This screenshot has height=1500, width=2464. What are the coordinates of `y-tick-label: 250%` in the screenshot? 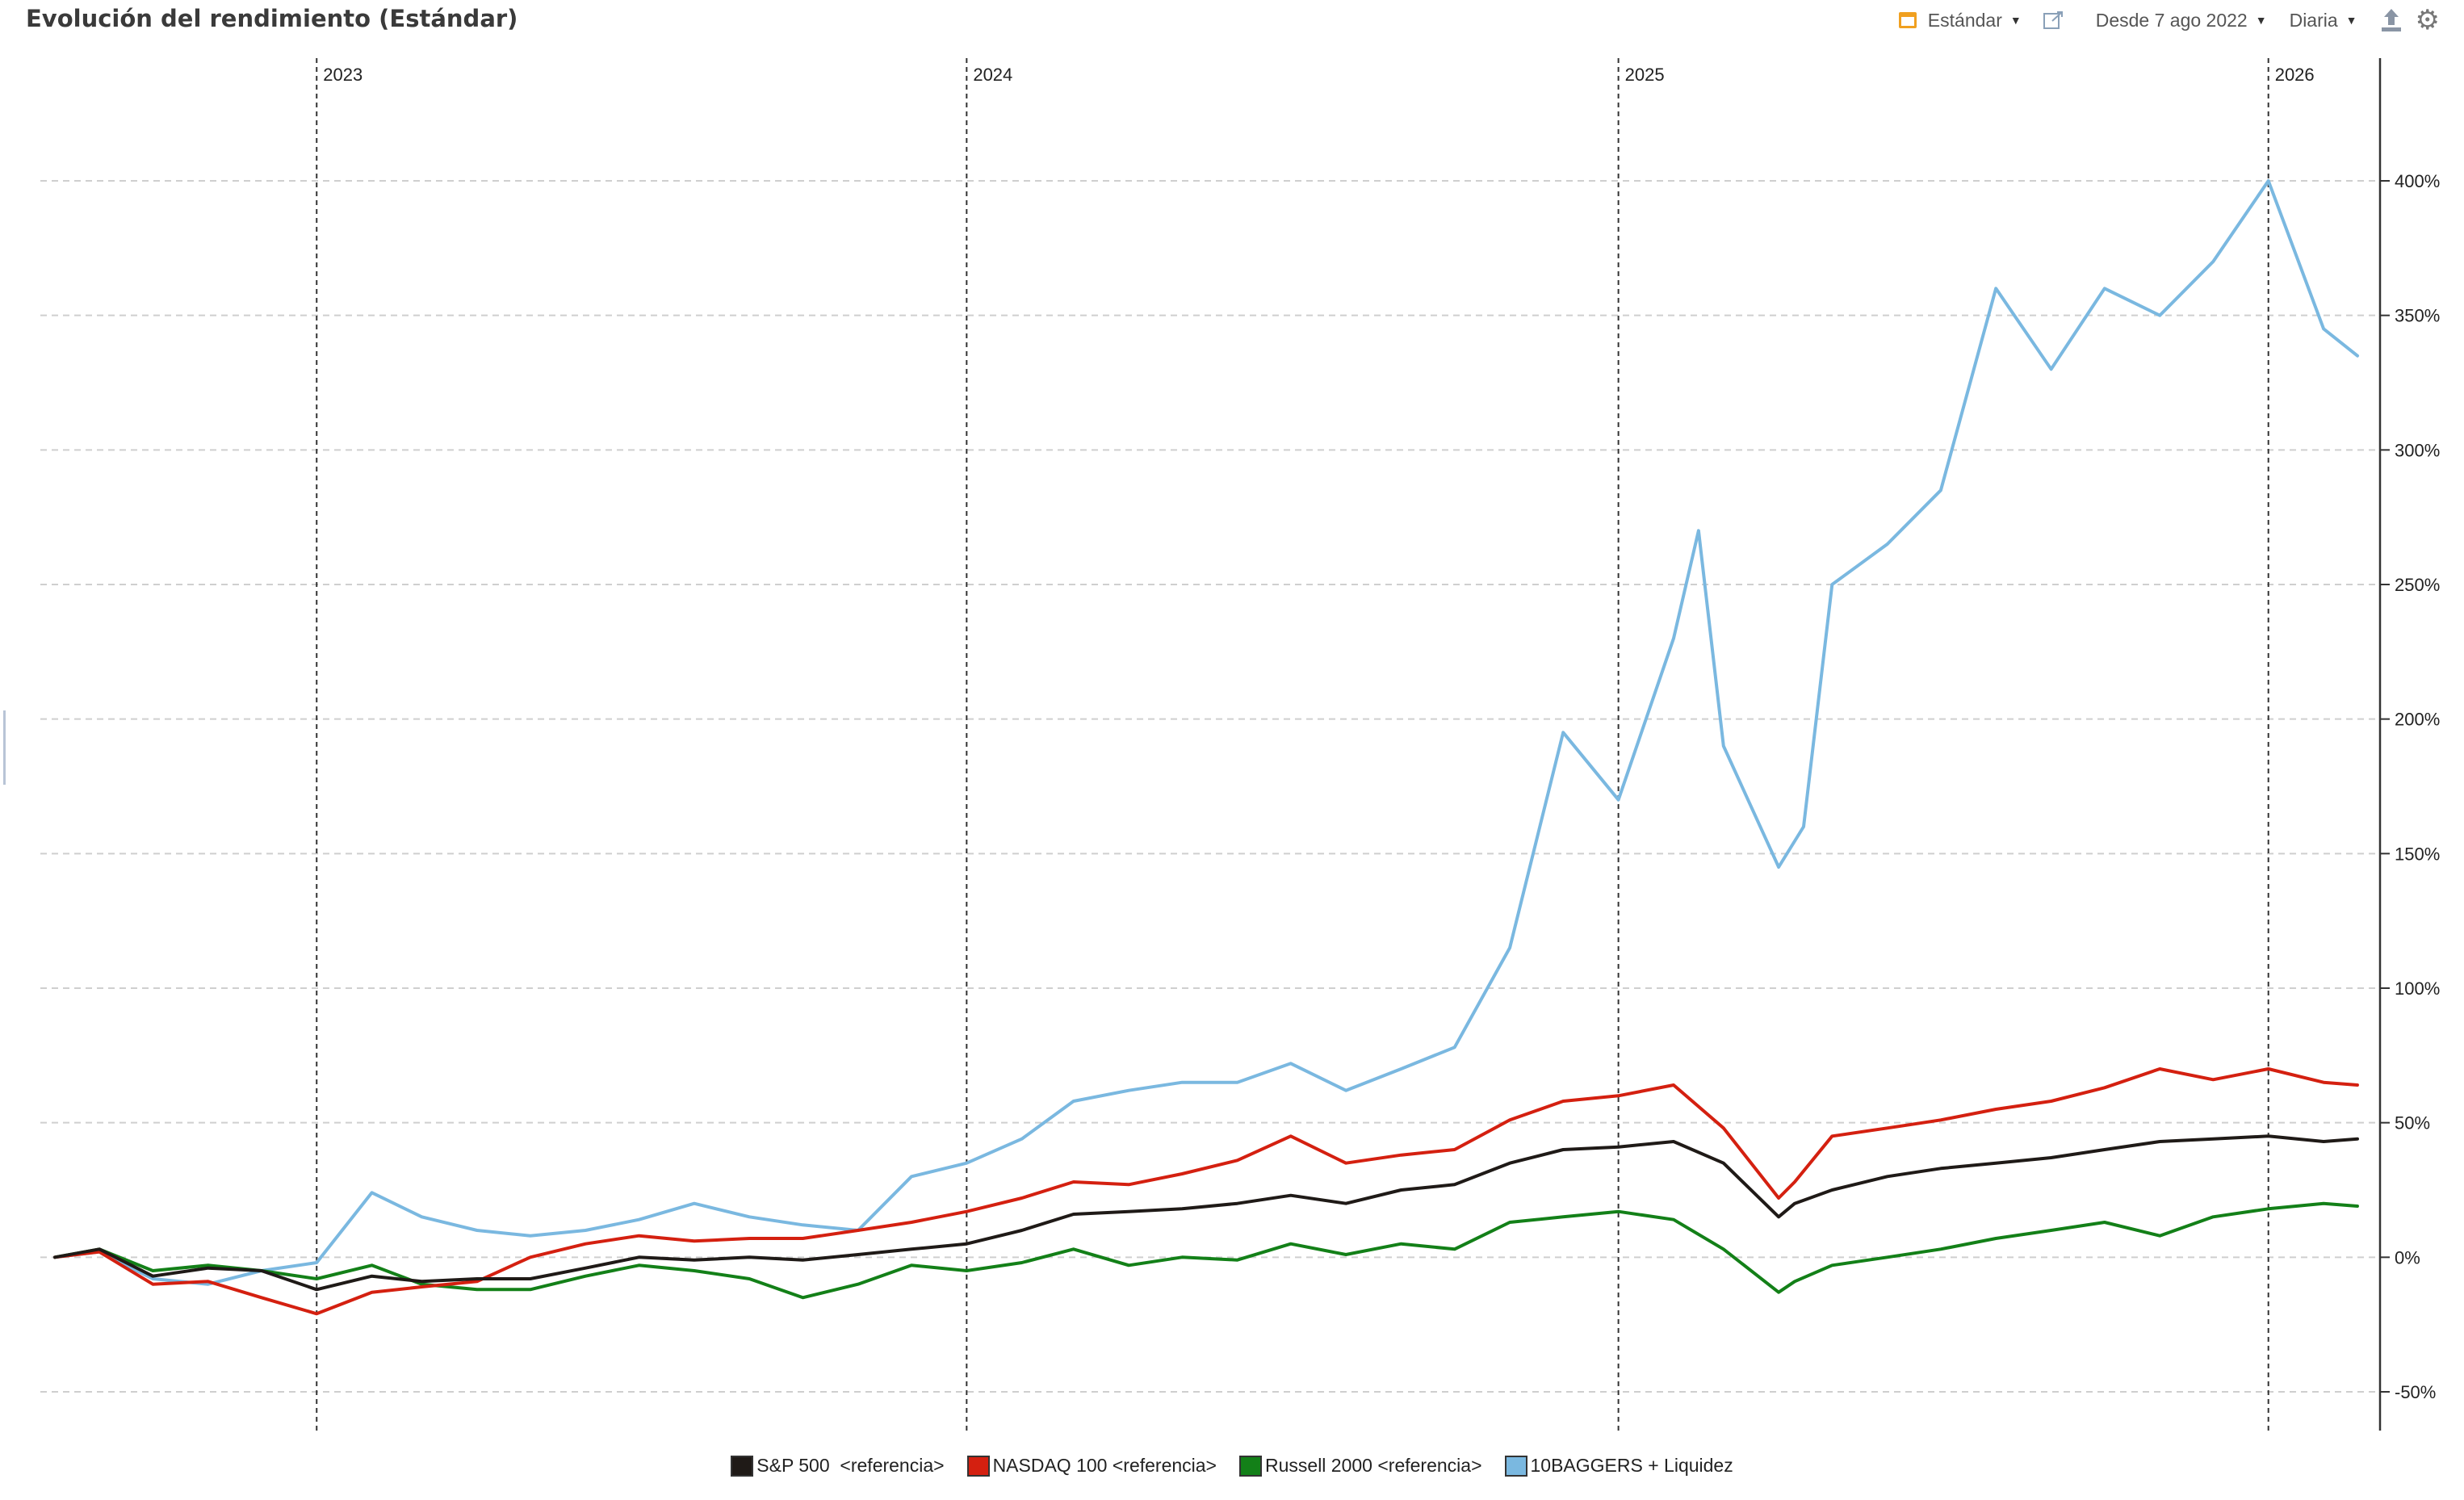 It's located at (2417, 585).